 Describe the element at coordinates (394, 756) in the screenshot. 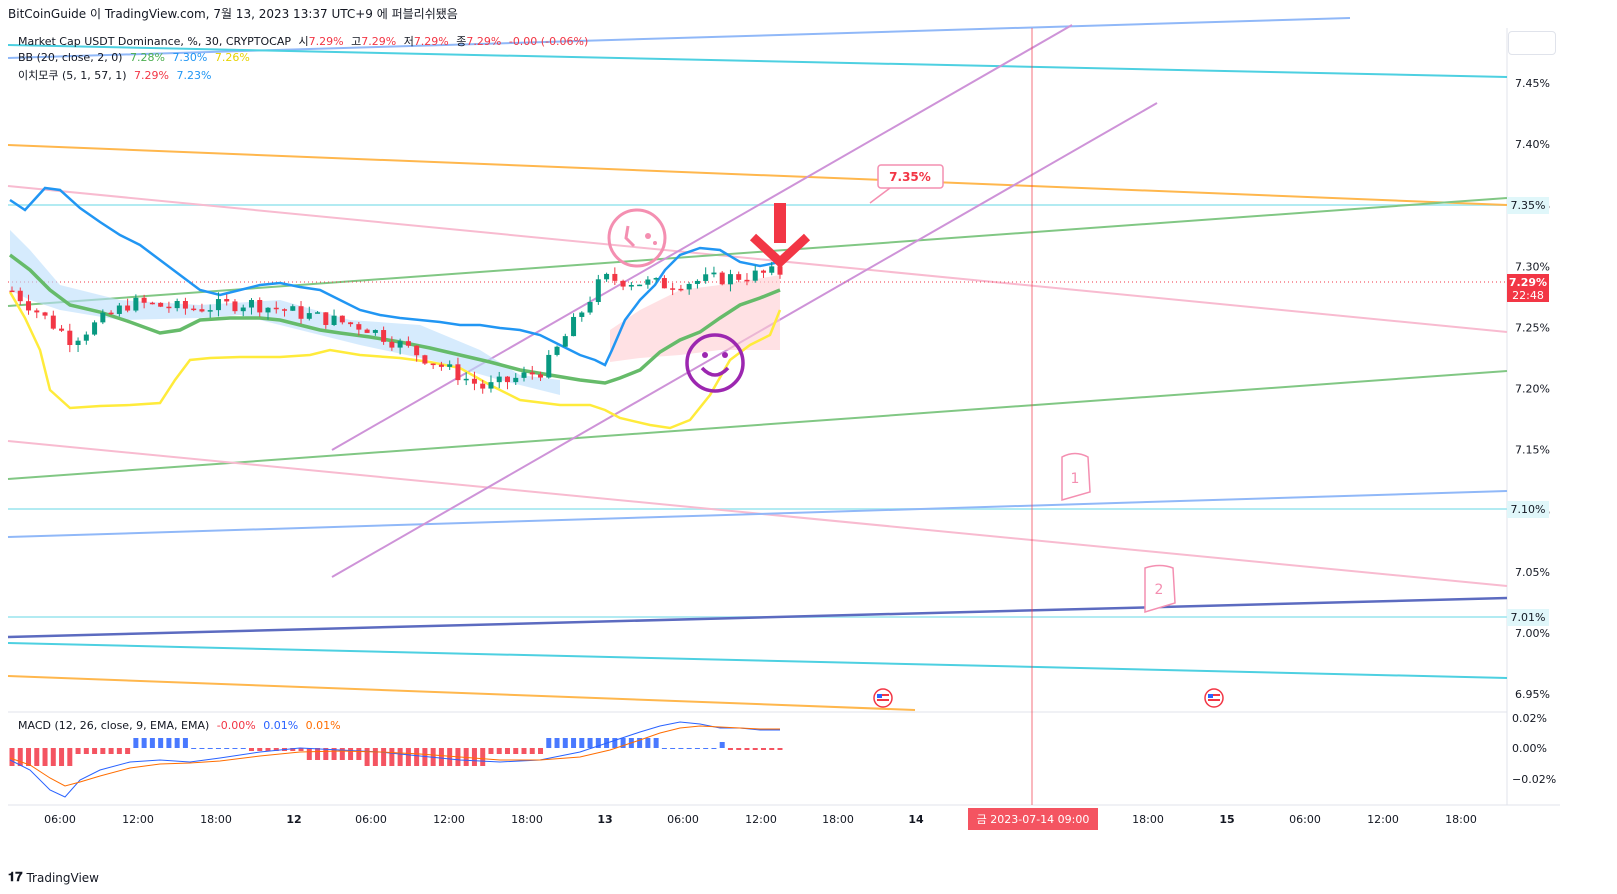

I see `macd-signal-line` at that location.